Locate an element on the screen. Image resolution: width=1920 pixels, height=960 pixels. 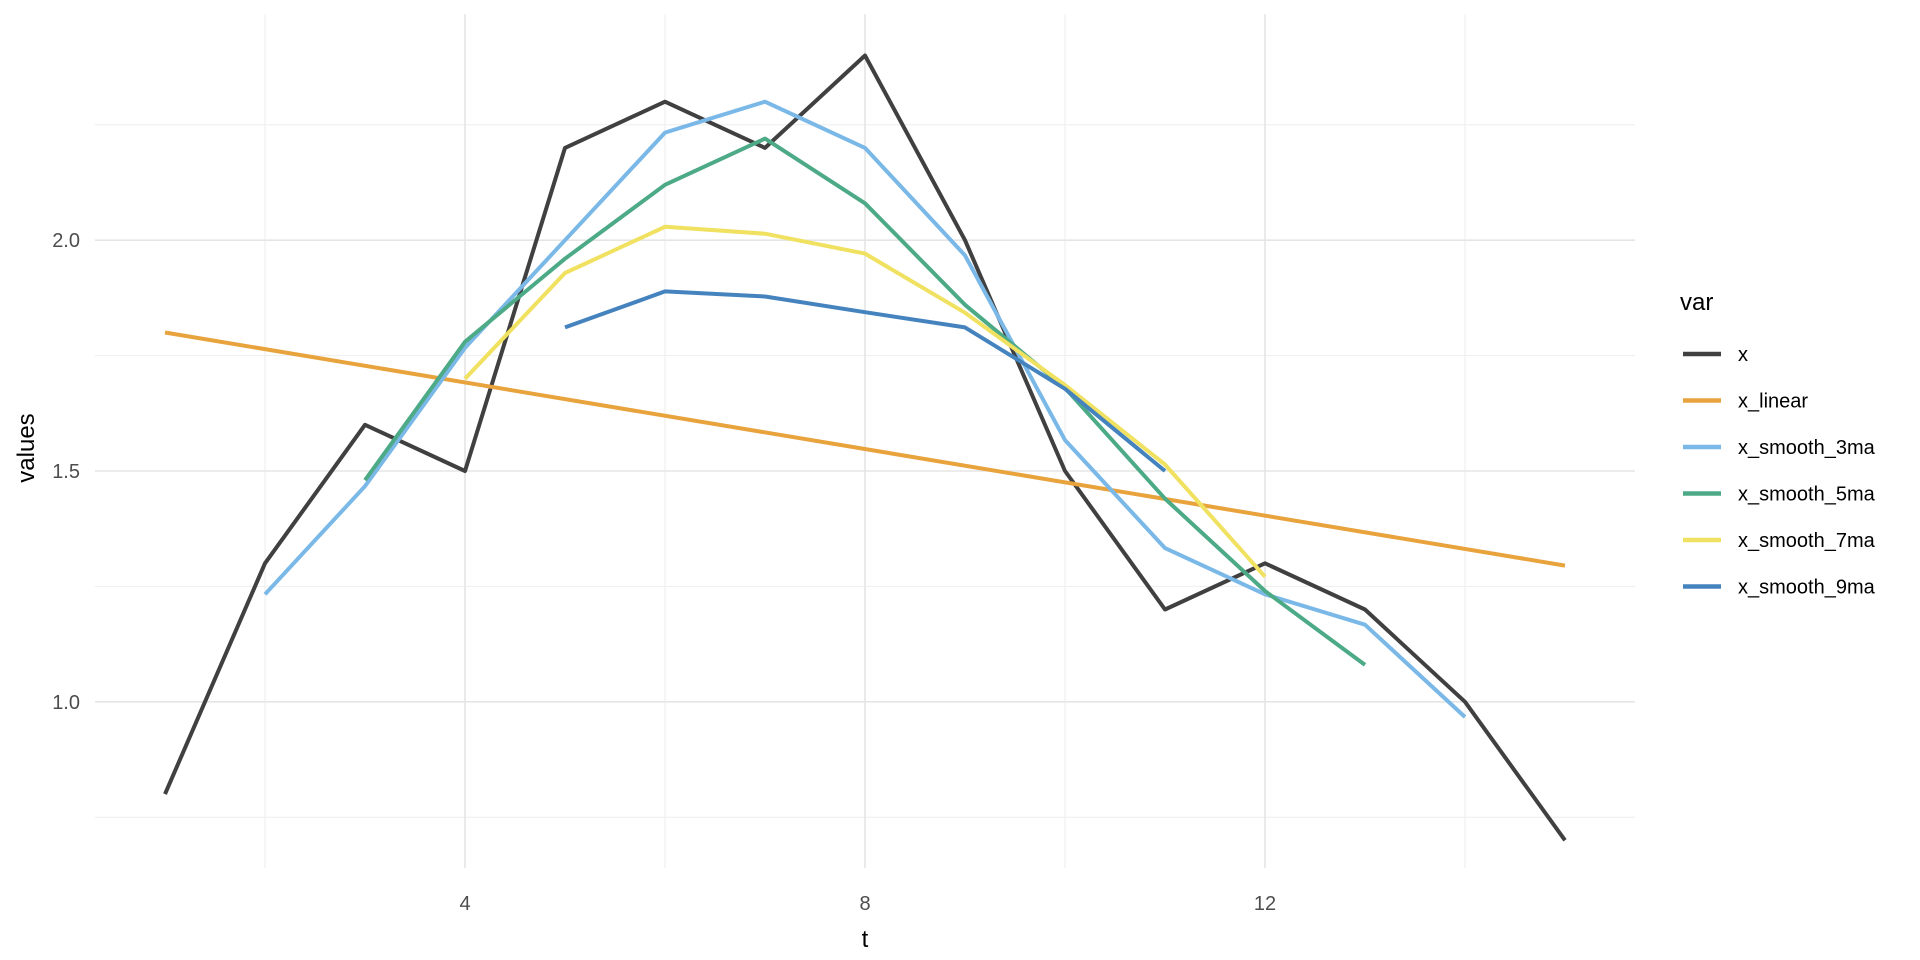
y-axis-title: values is located at coordinates (26, 447).